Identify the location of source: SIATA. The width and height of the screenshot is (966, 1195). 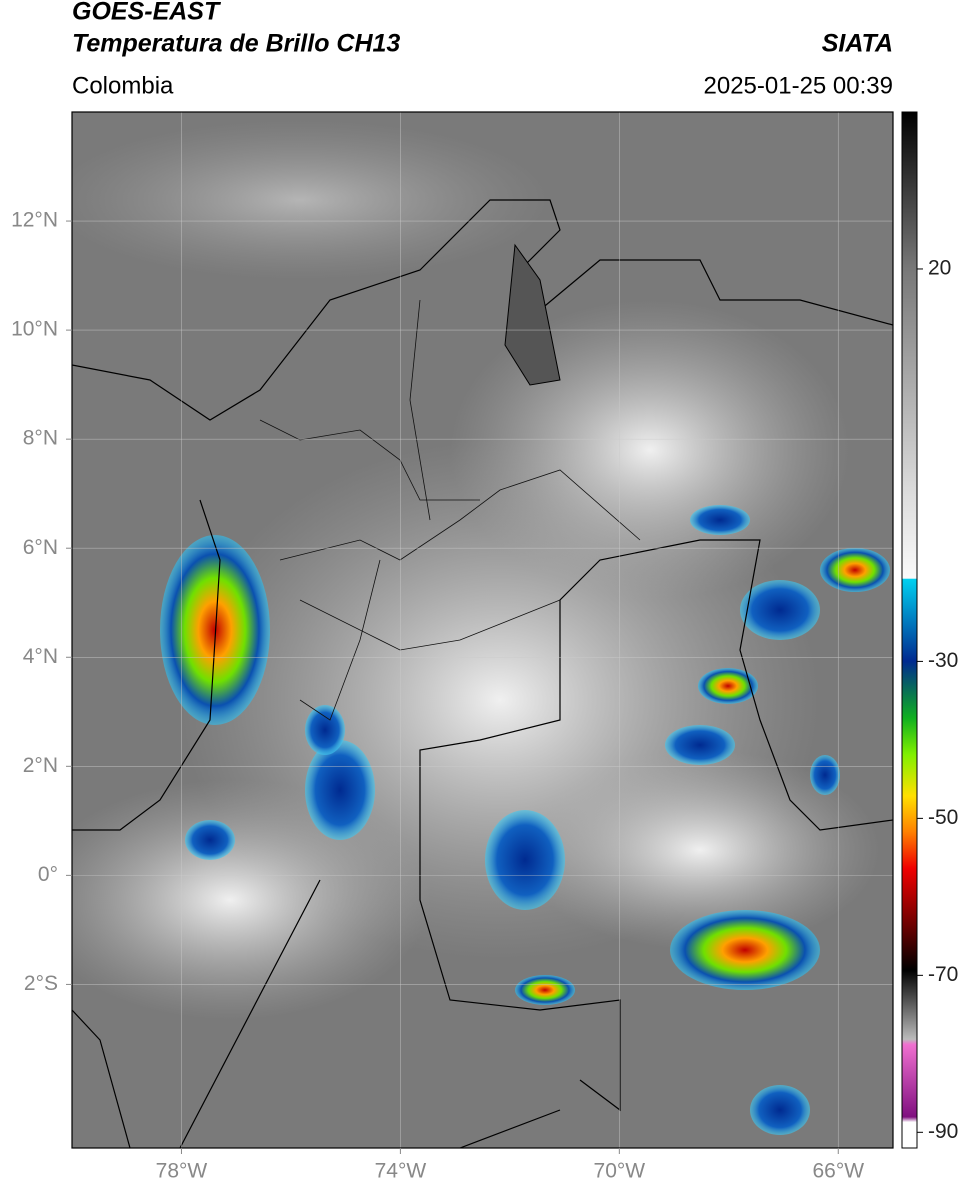
(857, 44).